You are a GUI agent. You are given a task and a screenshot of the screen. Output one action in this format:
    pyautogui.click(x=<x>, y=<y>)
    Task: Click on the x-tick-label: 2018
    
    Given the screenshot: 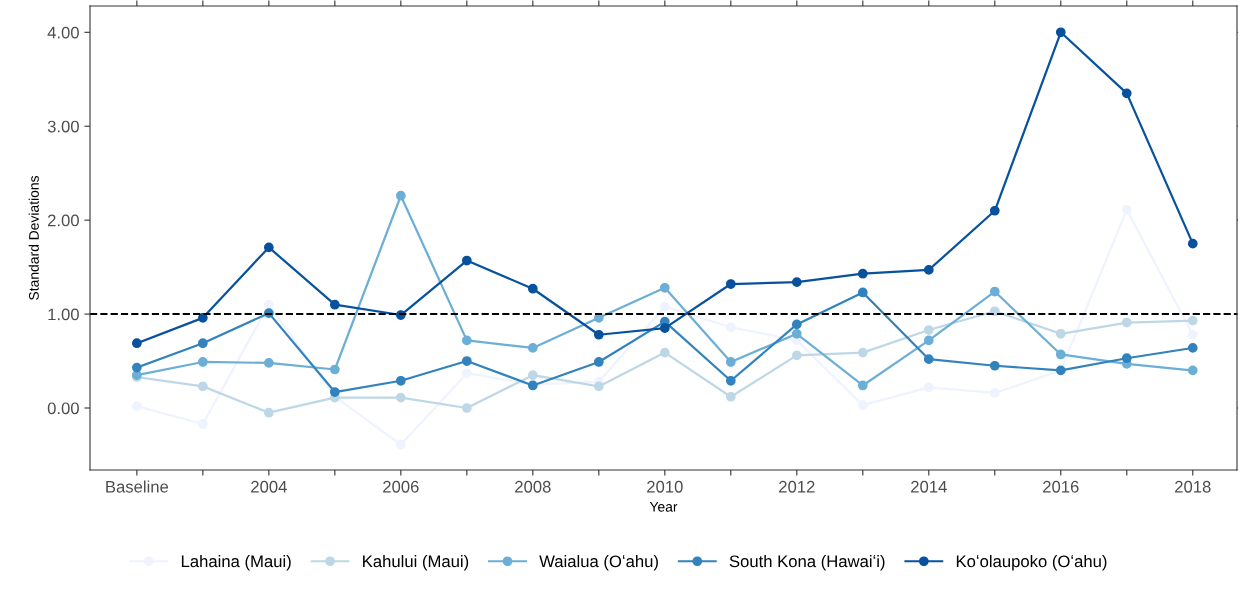 What is the action you would take?
    pyautogui.click(x=1193, y=486)
    